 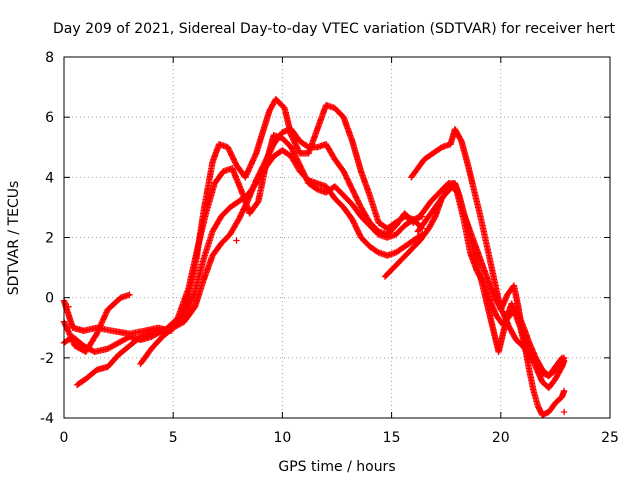 What do you see at coordinates (392, 438) in the screenshot?
I see `x-tick-label: 15` at bounding box center [392, 438].